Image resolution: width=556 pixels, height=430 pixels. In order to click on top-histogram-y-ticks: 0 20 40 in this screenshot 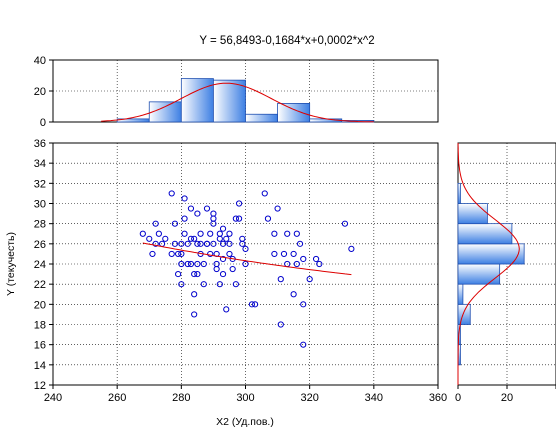, I will do `click(43, 92)`.